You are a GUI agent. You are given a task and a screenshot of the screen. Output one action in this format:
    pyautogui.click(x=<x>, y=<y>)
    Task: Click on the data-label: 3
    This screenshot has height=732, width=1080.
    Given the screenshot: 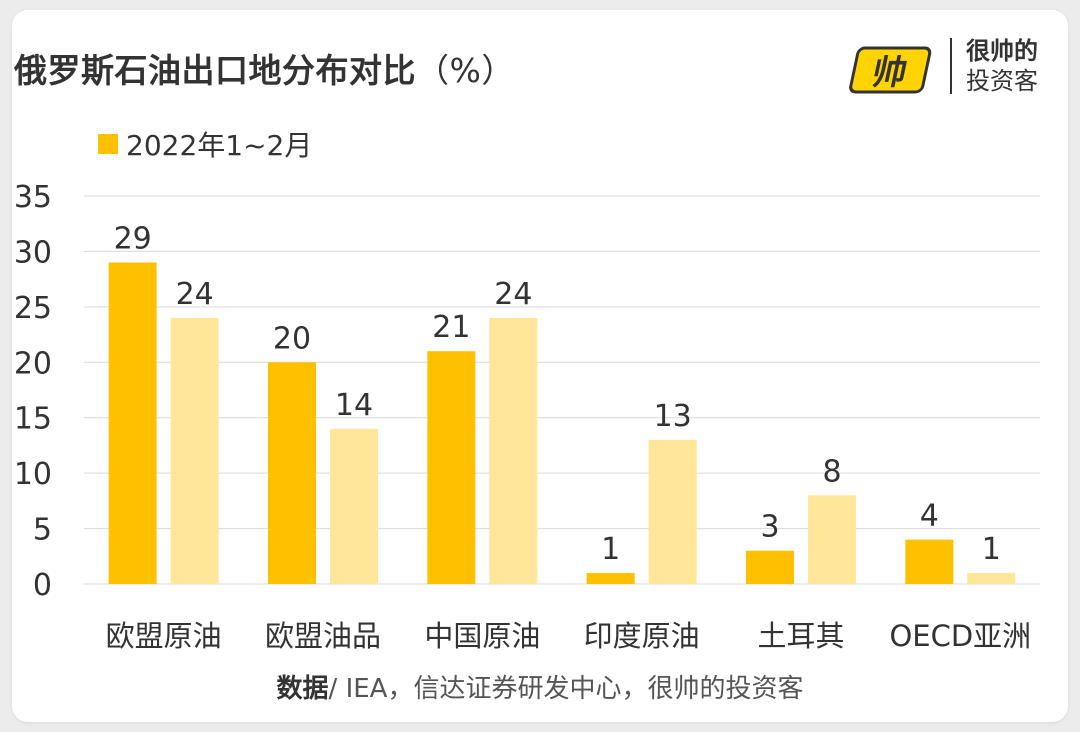 What is the action you would take?
    pyautogui.click(x=769, y=527)
    